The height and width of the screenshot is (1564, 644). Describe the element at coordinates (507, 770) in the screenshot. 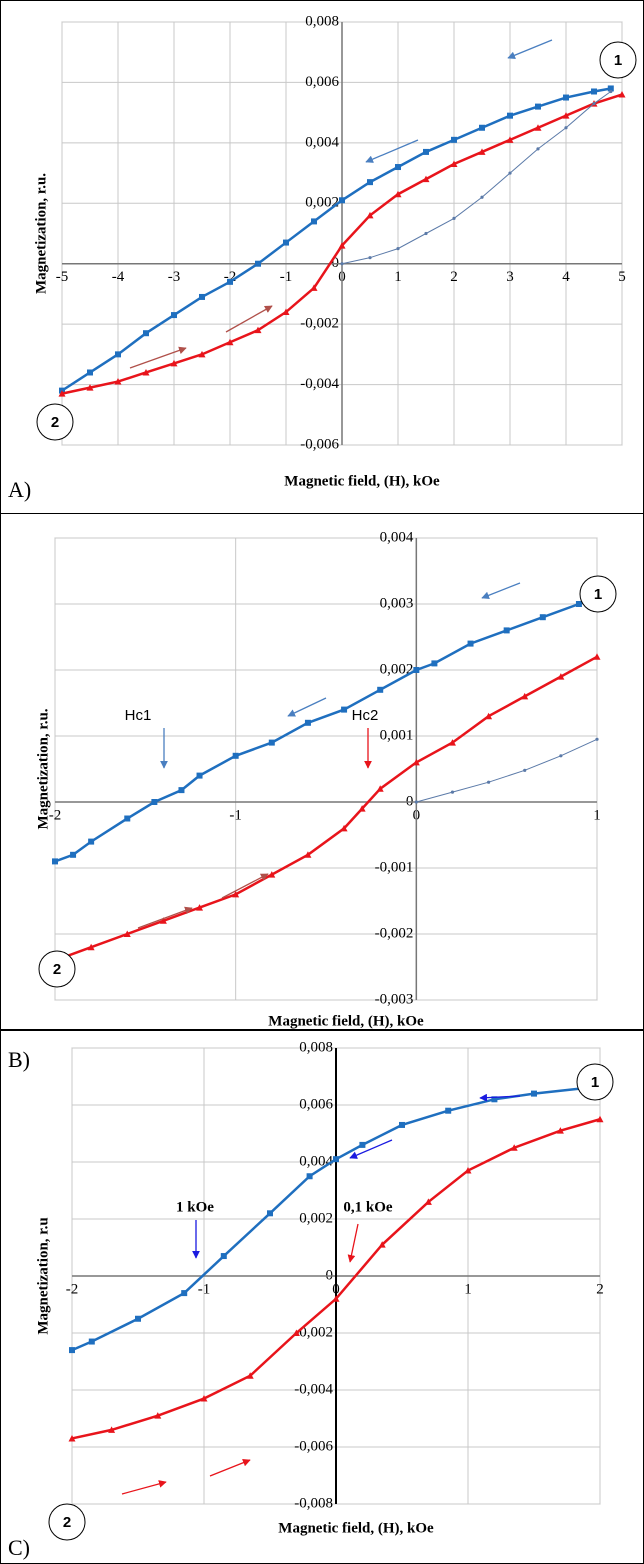

I see `data-line` at that location.